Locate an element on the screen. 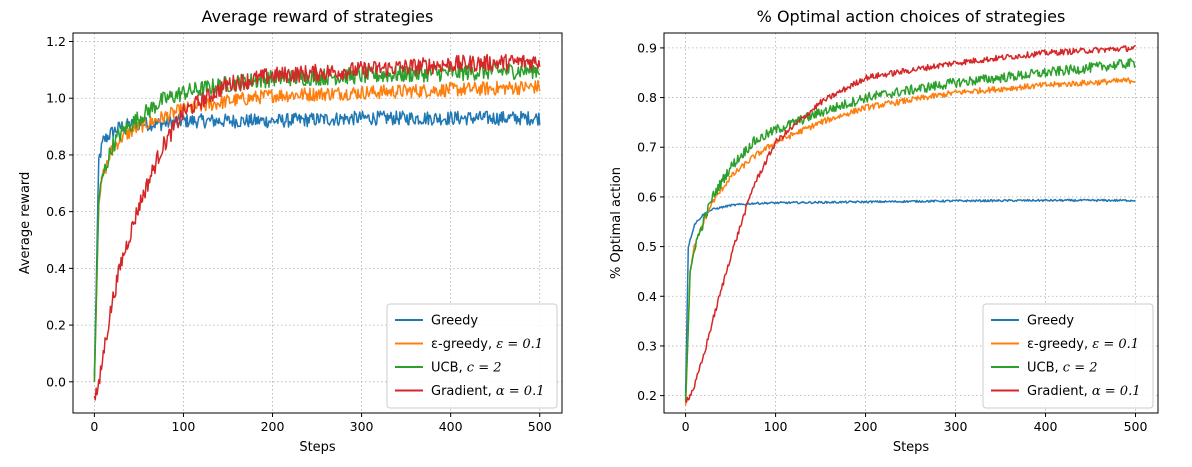  chart-title: Average reward of strategies is located at coordinates (318, 16).